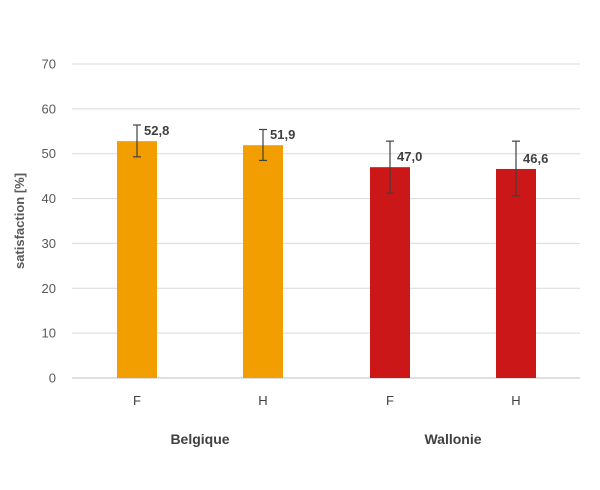 This screenshot has width=600, height=490. I want to click on y-axis-title: satisfaction [%], so click(19, 221).